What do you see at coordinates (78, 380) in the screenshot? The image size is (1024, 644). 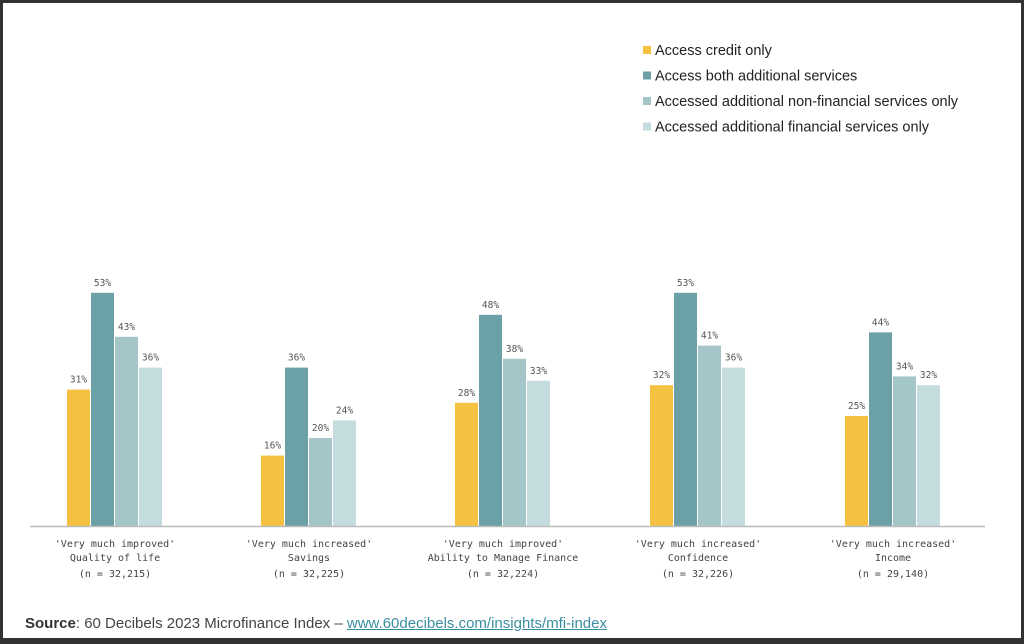 I see `data-label: 31%` at bounding box center [78, 380].